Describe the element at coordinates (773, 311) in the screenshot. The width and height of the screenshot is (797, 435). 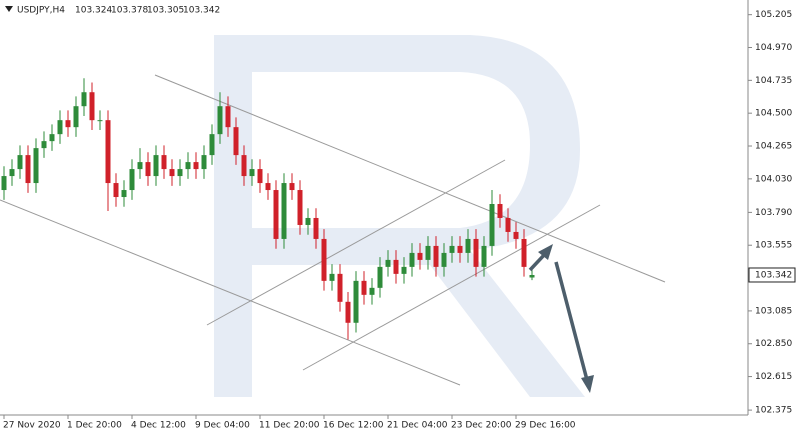
I see `y-tick-label: 103.085` at that location.